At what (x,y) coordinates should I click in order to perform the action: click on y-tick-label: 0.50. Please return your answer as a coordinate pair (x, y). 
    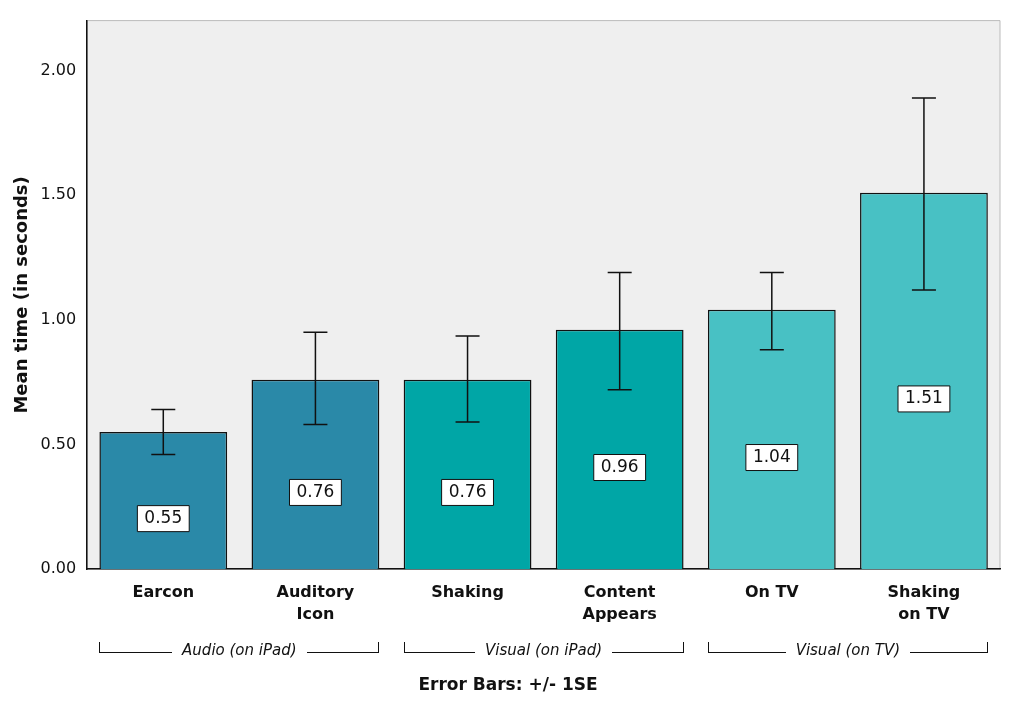
    Looking at the image, I should click on (58, 443).